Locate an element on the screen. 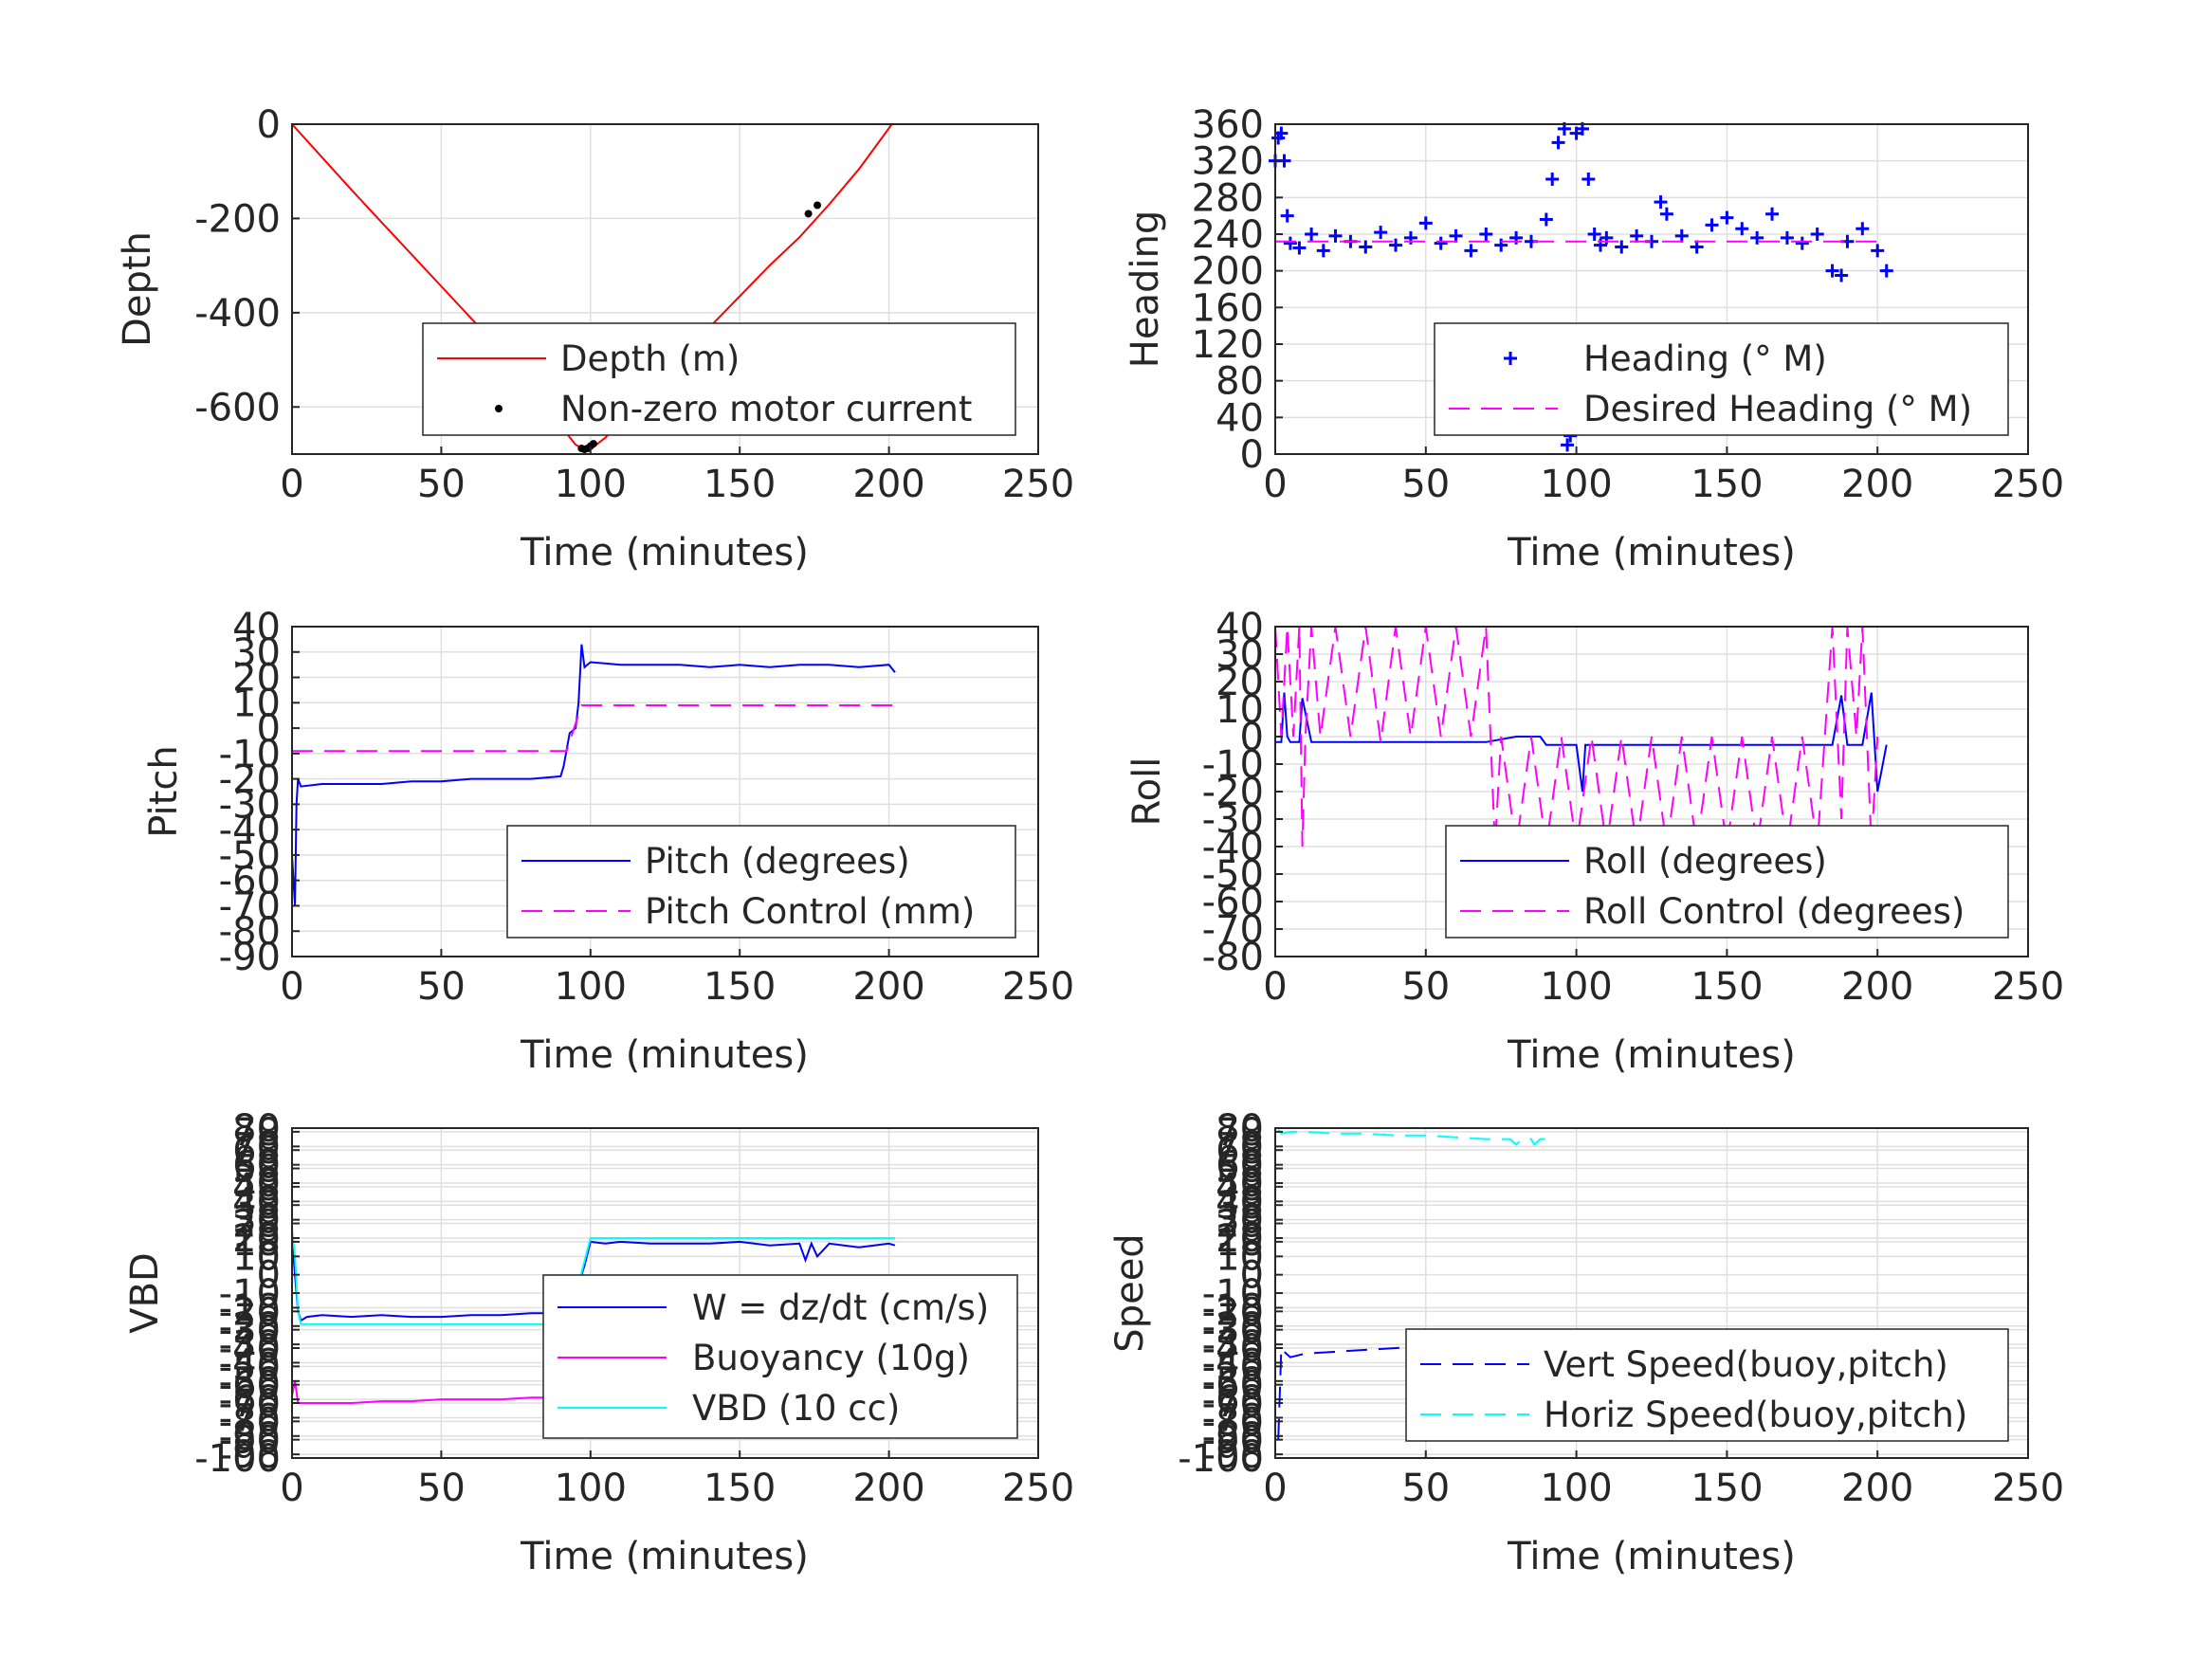 This screenshot has height=1659, width=2212. pitch-y-tick-label: 10 is located at coordinates (256, 703).